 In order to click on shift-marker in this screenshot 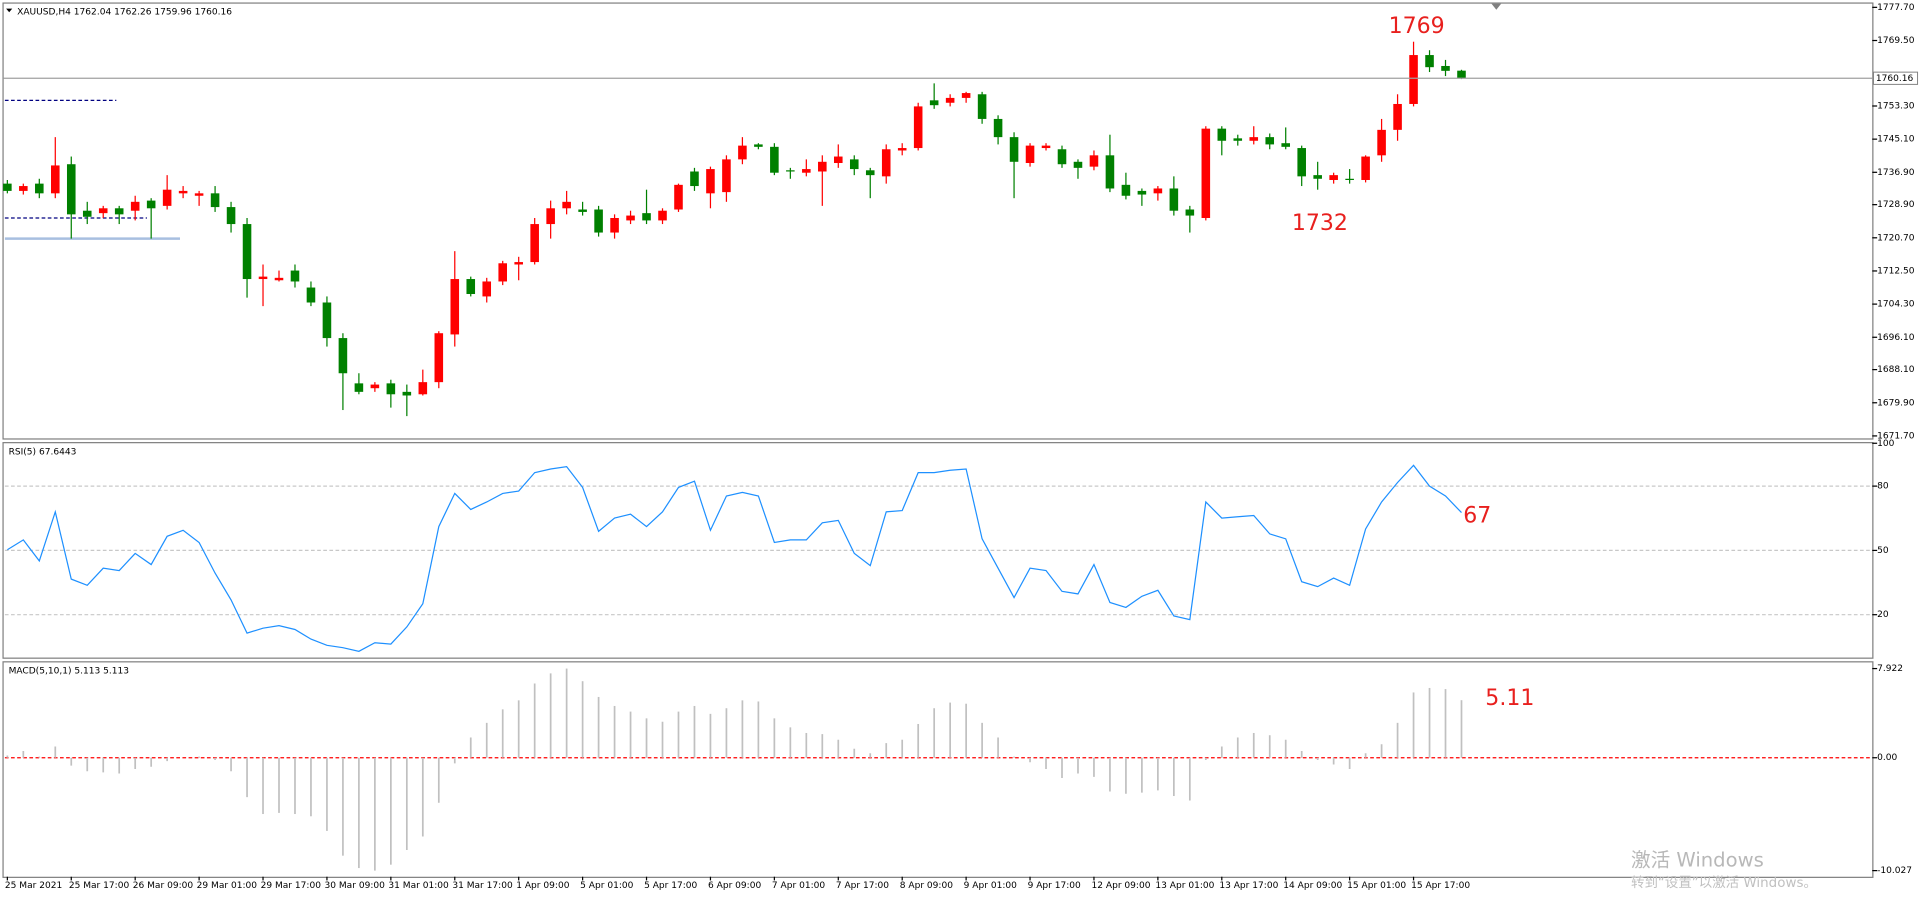, I will do `click(1496, 6)`.